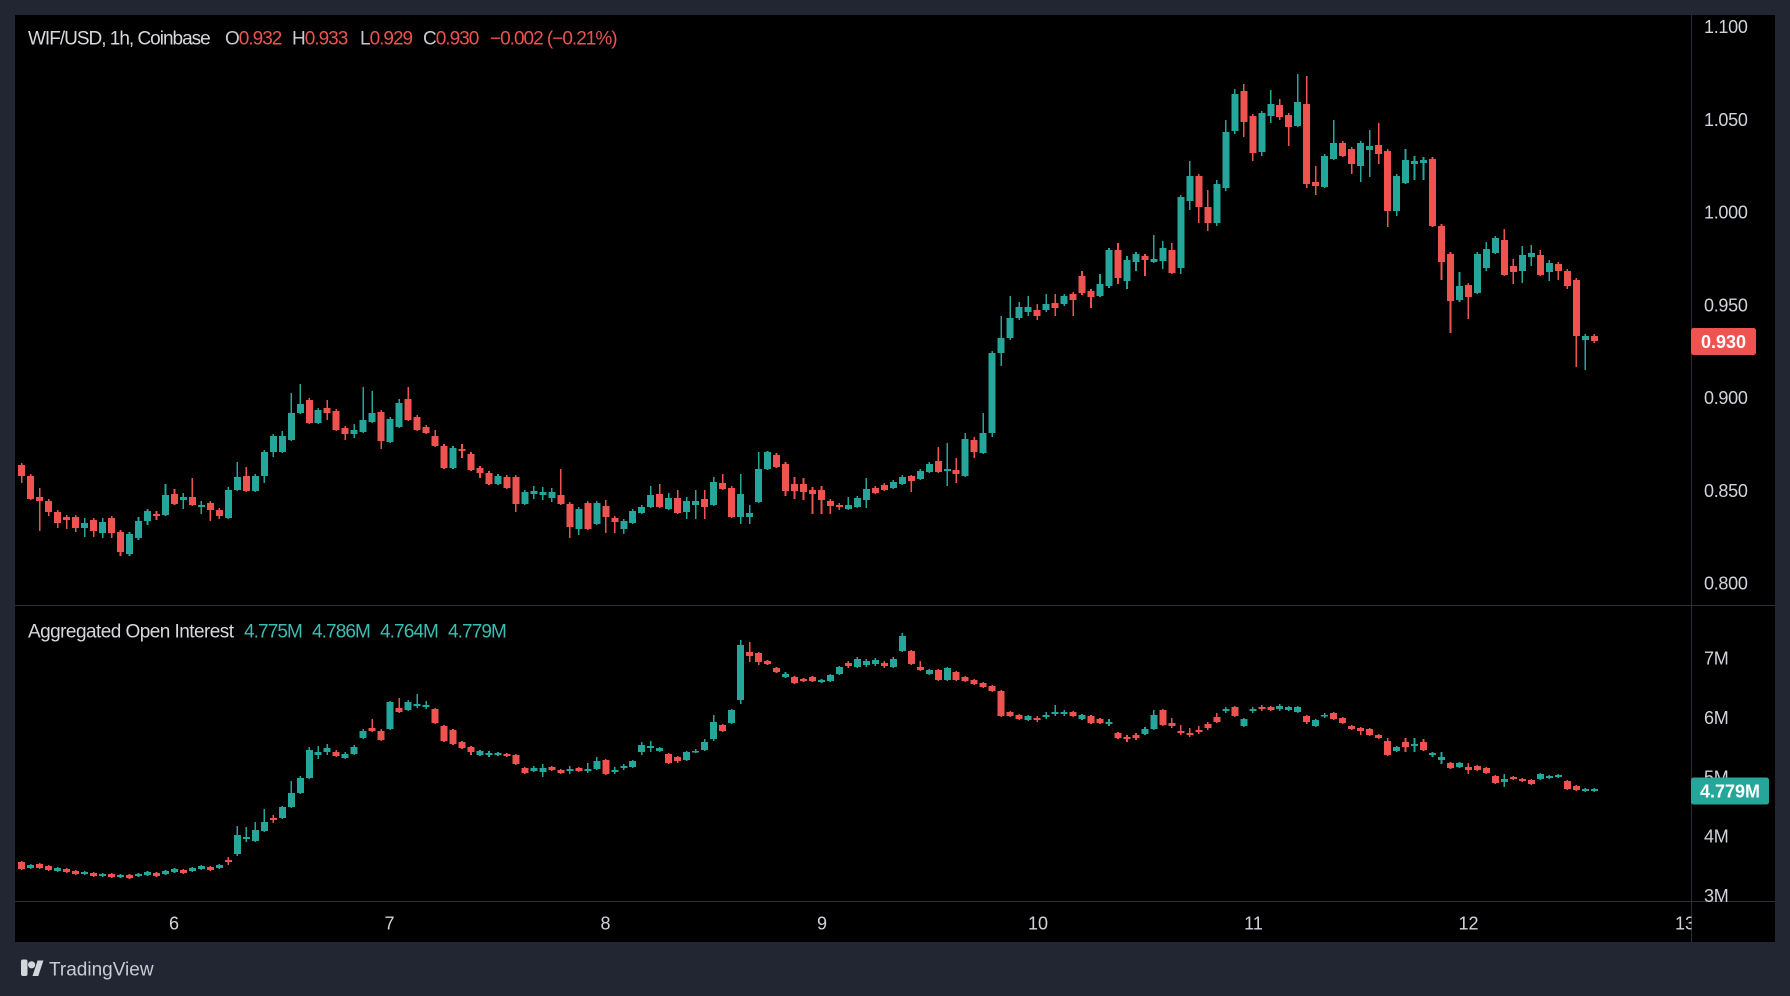  Describe the element at coordinates (101, 970) in the screenshot. I see `svg-text: TradingView` at that location.